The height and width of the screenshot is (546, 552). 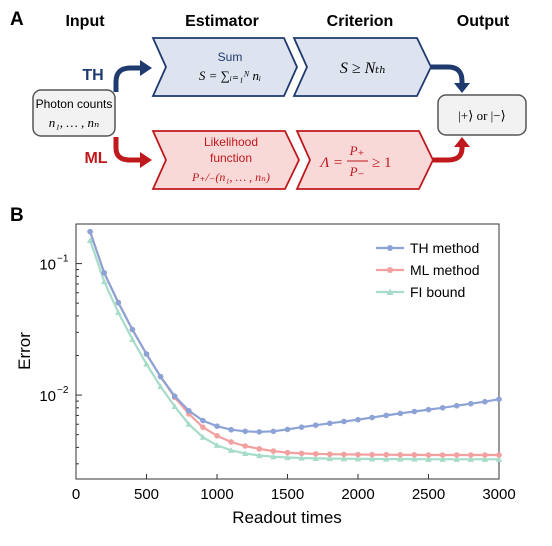 I want to click on y-tick-label: 10, so click(x=47, y=396).